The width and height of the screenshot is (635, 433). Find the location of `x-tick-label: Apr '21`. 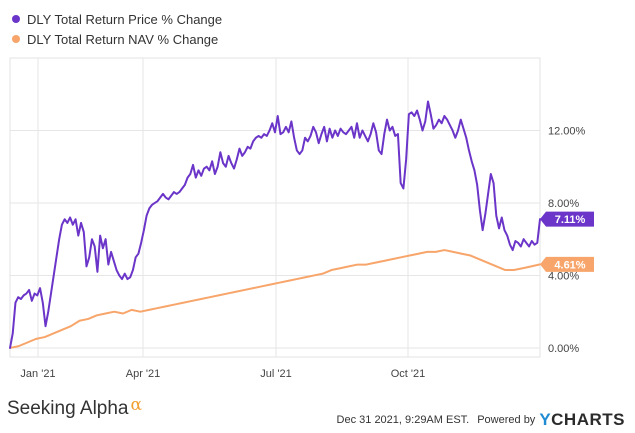

x-tick-label: Apr '21 is located at coordinates (143, 374).